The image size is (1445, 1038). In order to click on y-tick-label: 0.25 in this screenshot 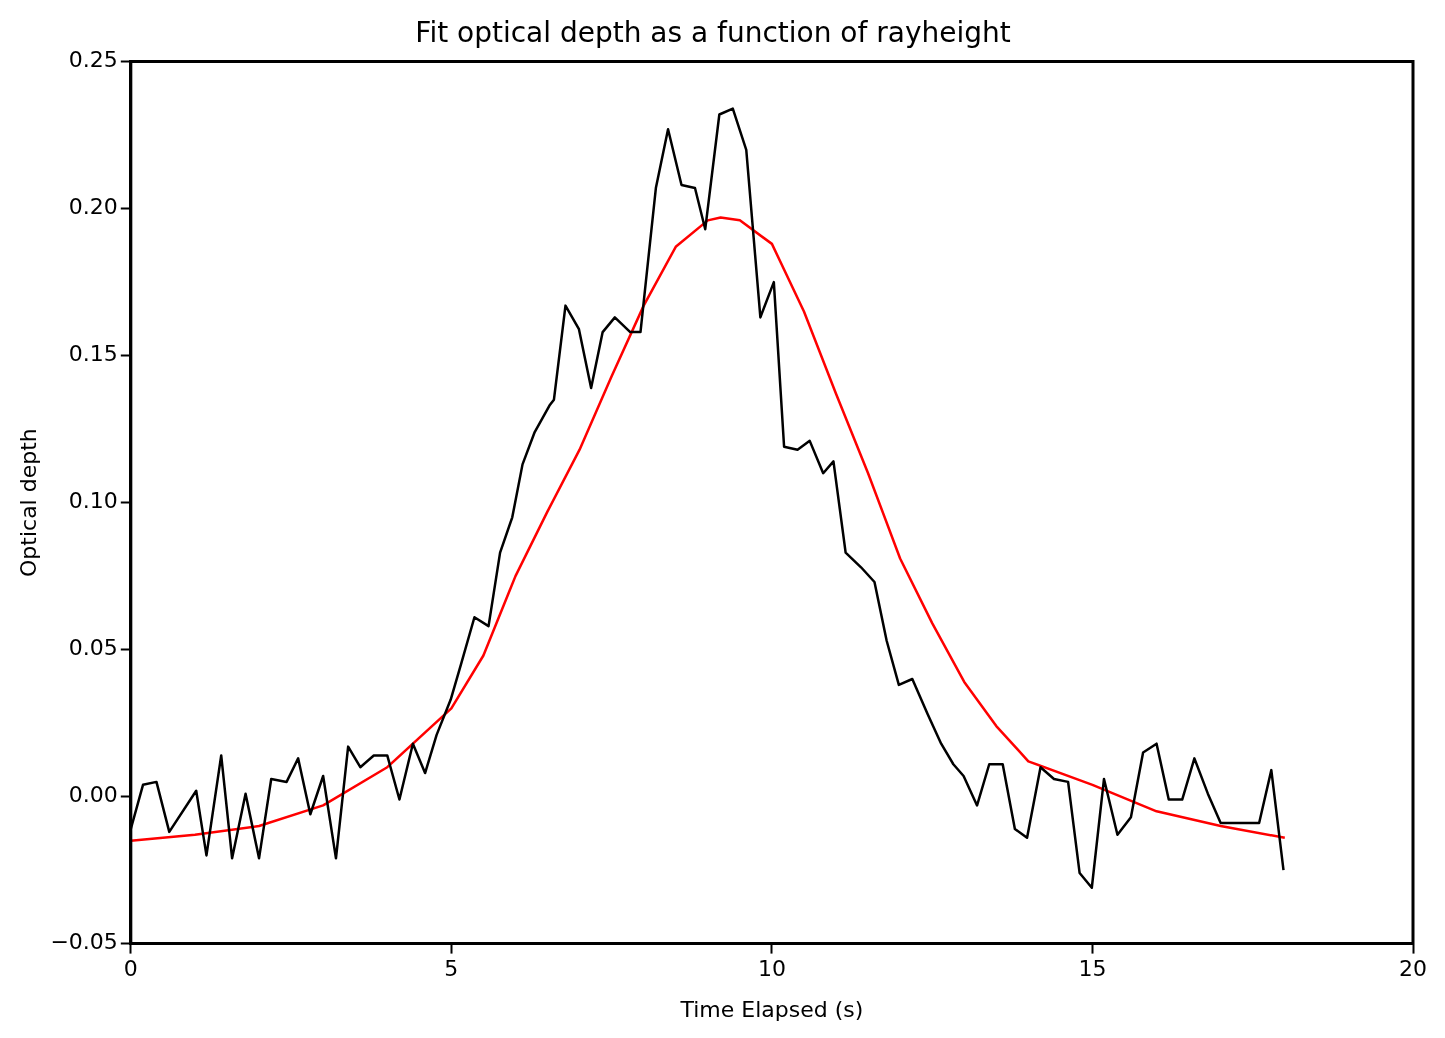, I will do `click(93, 60)`.